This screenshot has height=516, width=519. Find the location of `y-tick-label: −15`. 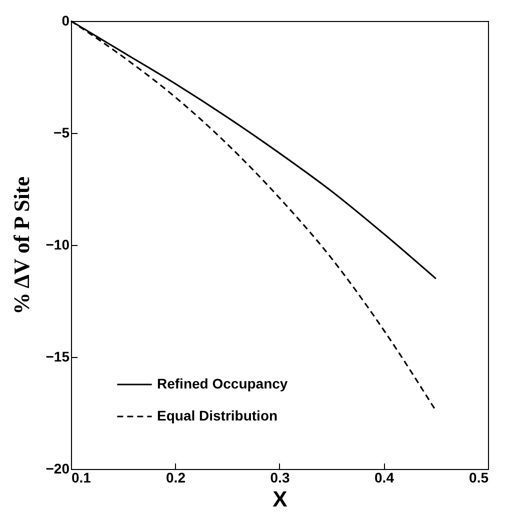

y-tick-label: −15 is located at coordinates (58, 356).